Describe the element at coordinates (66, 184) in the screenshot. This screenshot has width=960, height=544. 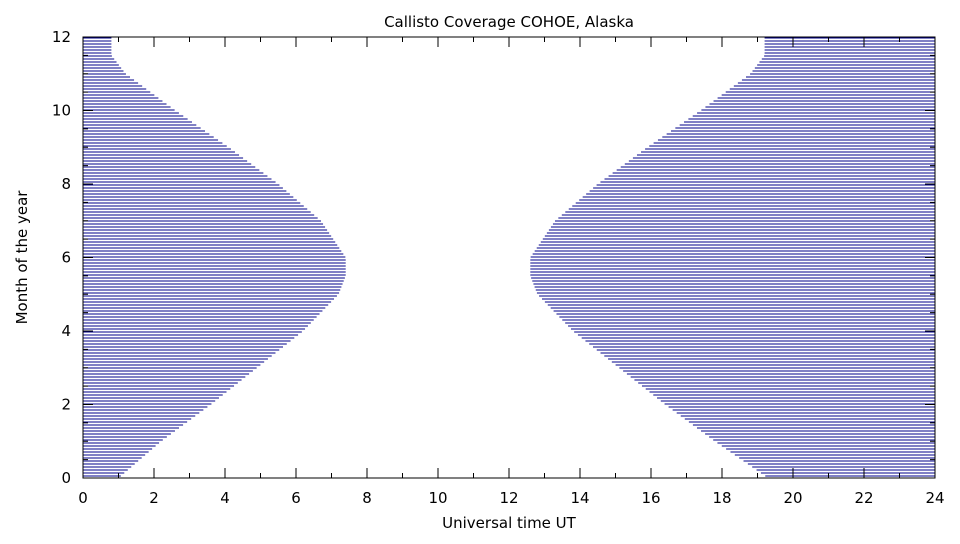
I see `y-tick-label-4: 8` at that location.